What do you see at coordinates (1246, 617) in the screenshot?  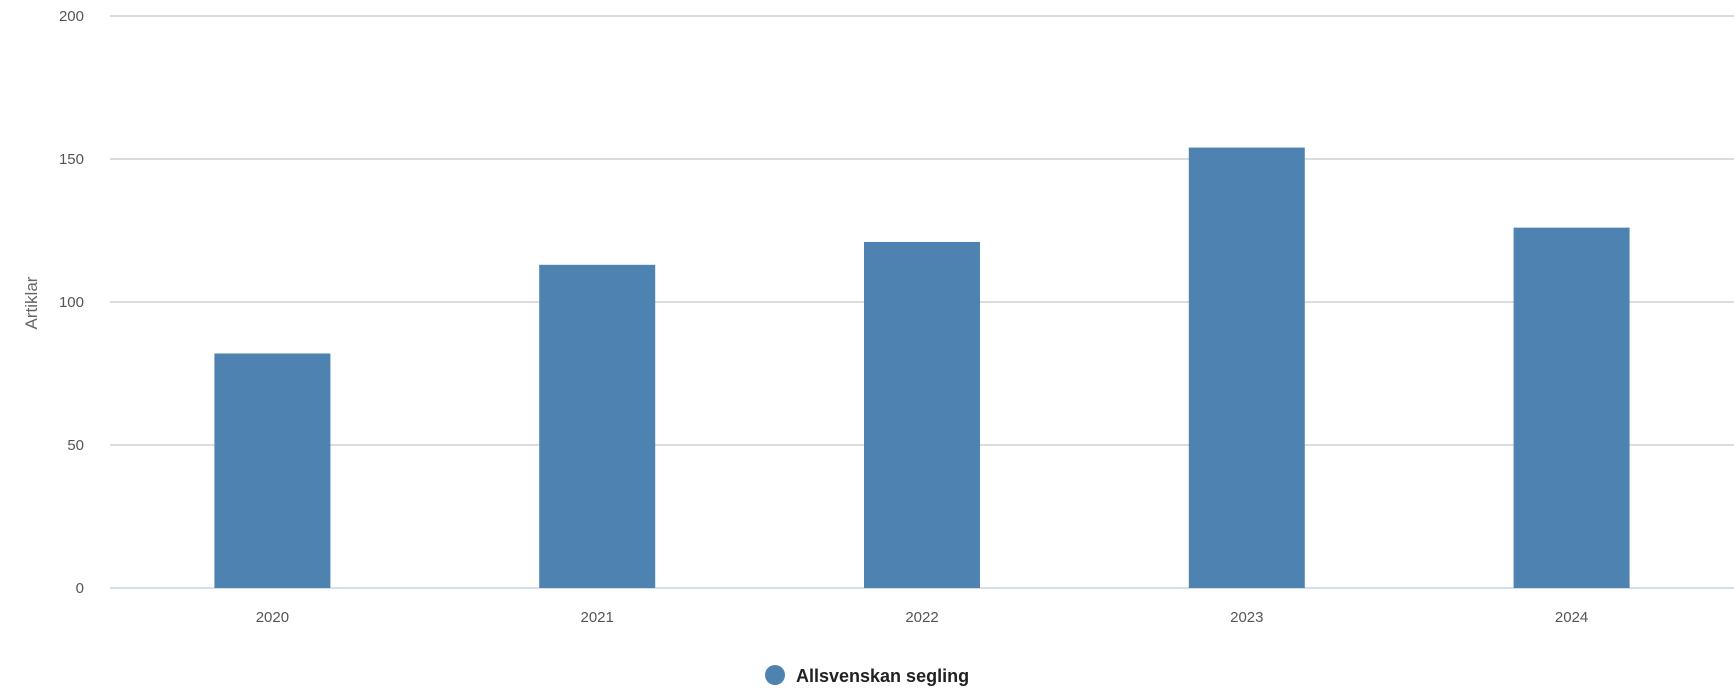 I see `x-tick-label: 2023` at bounding box center [1246, 617].